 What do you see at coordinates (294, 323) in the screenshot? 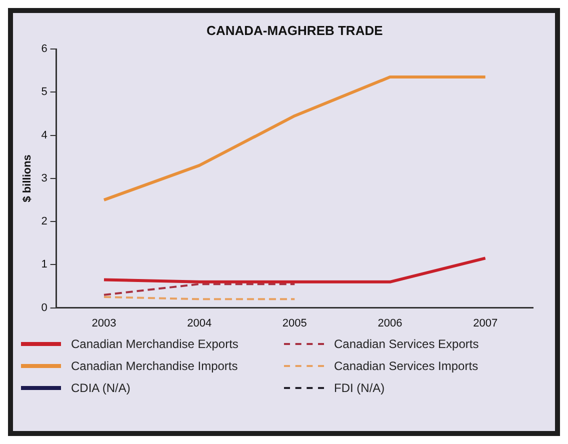
I see `x-tick-label: 2005` at bounding box center [294, 323].